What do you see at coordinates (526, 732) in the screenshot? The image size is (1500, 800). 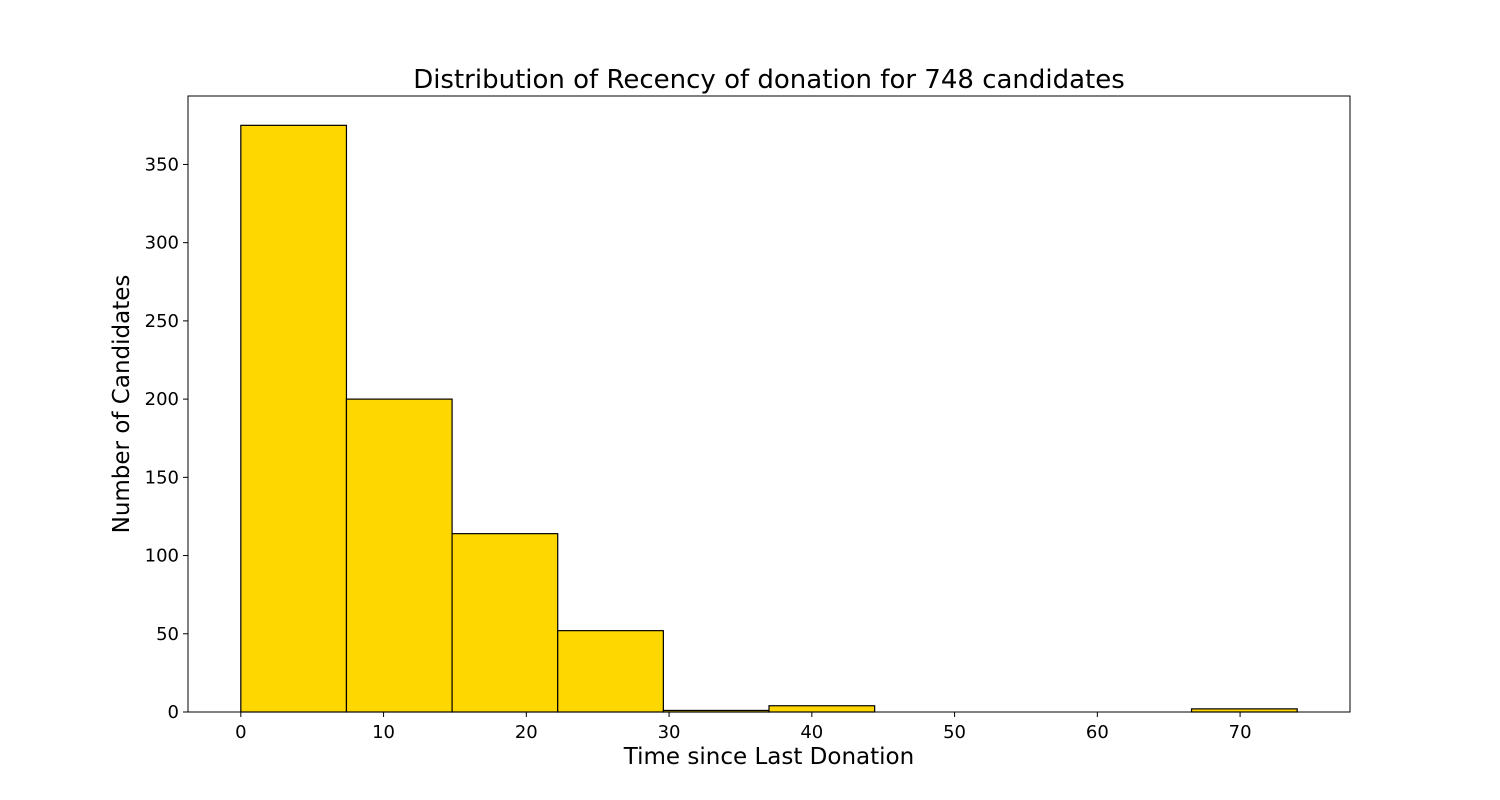 I see `x-tick-label: 20` at bounding box center [526, 732].